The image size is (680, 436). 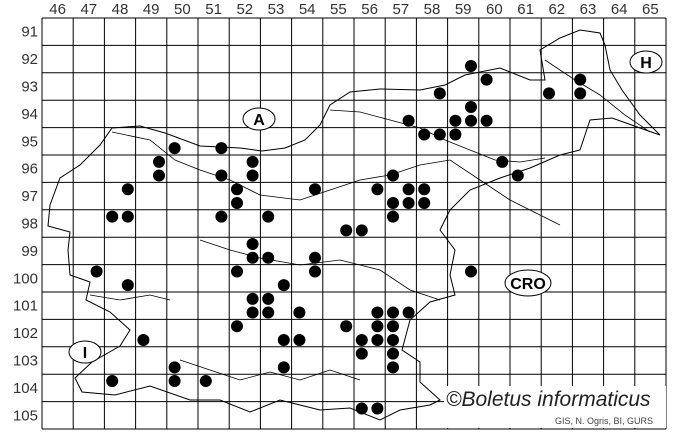 I want to click on credit: GIS, N. Ogris, BI, GURS, so click(x=604, y=421).